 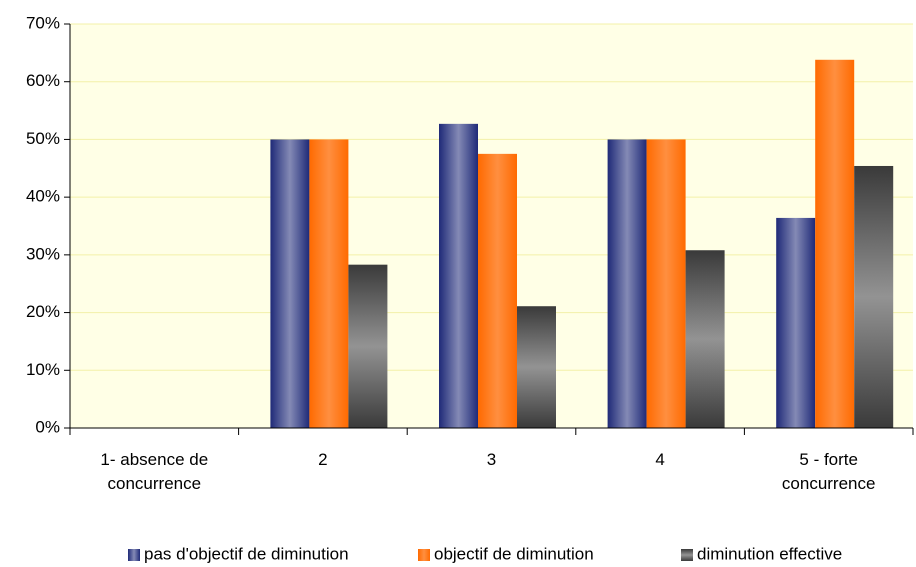 What do you see at coordinates (43, 80) in the screenshot?
I see `y-tick-label: 60%` at bounding box center [43, 80].